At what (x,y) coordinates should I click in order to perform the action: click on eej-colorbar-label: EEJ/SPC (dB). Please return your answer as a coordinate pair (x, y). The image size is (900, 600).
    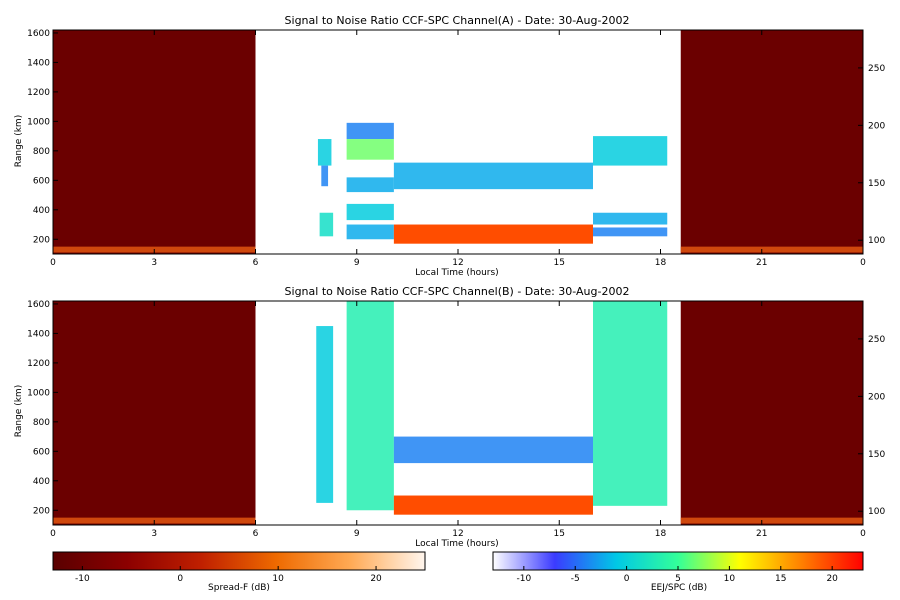
    Looking at the image, I should click on (679, 588).